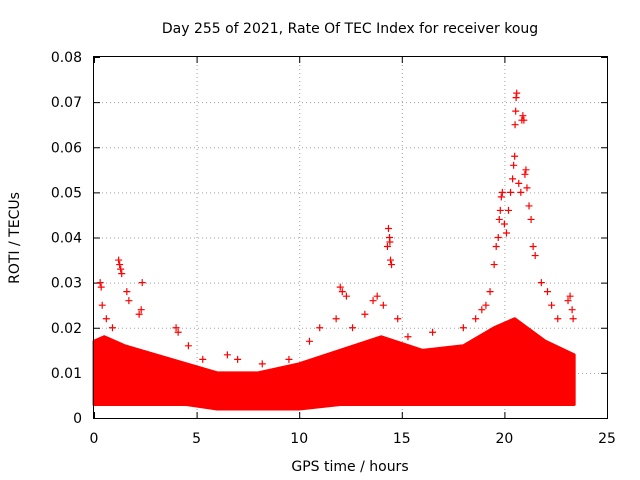 The width and height of the screenshot is (640, 480). I want to click on point-band, so click(334, 364).